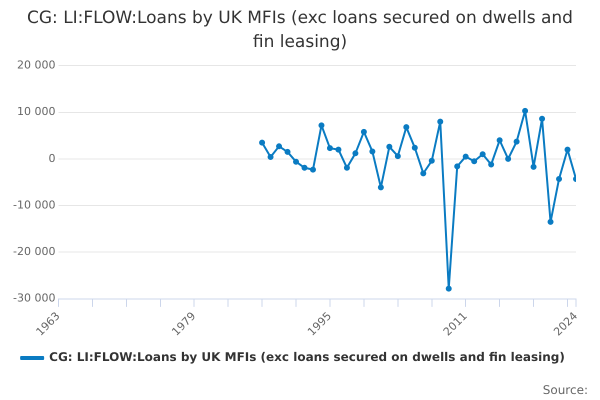 This screenshot has height=400, width=600. What do you see at coordinates (34, 251) in the screenshot?
I see `y-tick-label: -20 000` at bounding box center [34, 251].